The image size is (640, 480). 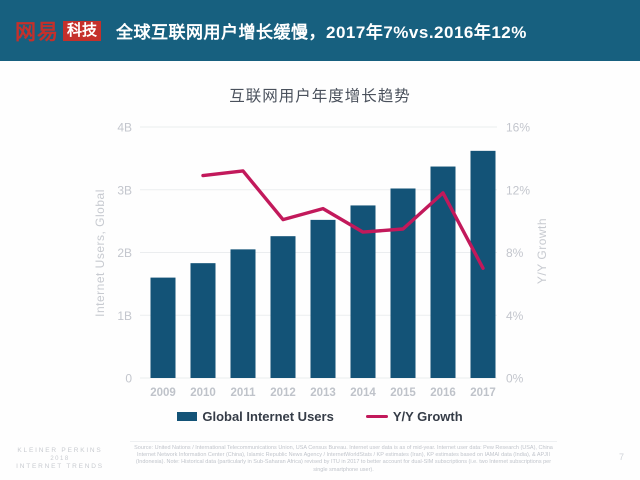 I want to click on tech-badge: 科技, so click(x=82, y=30).